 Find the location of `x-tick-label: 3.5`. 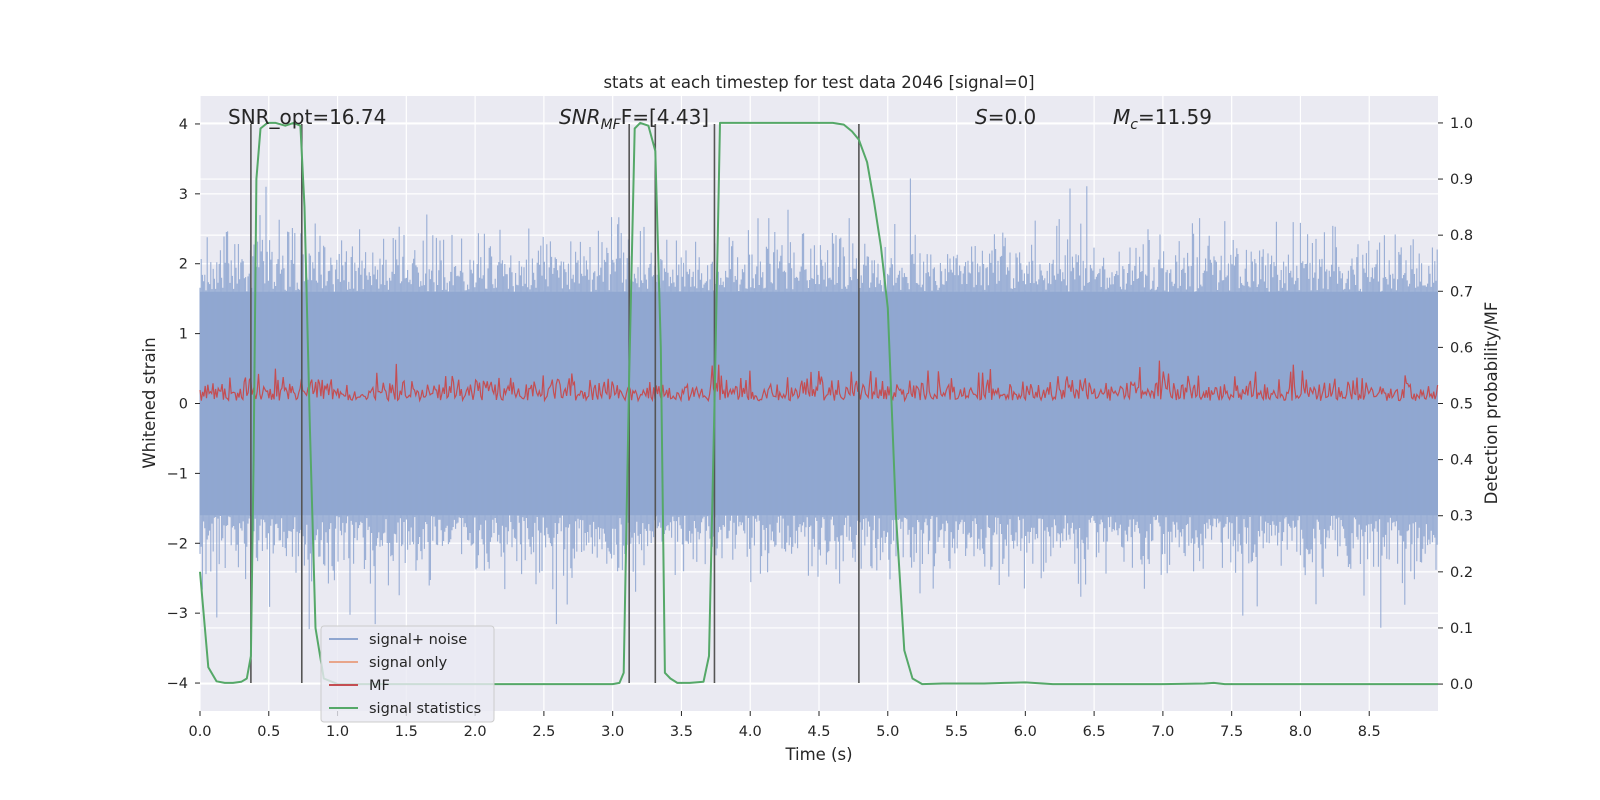

x-tick-label: 3.5 is located at coordinates (681, 732).